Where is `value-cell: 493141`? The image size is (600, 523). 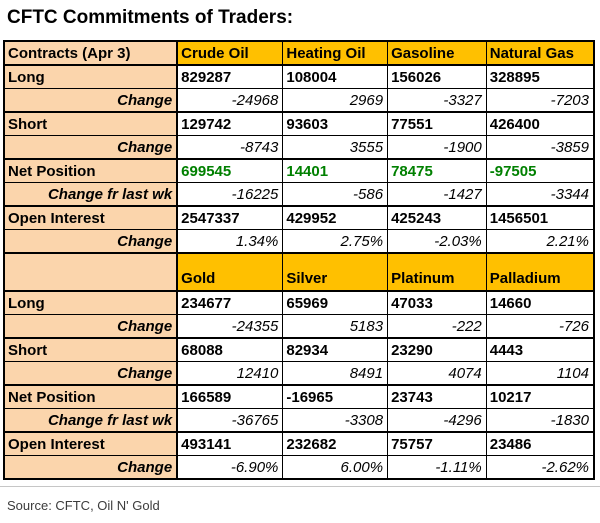 value-cell: 493141 is located at coordinates (230, 443).